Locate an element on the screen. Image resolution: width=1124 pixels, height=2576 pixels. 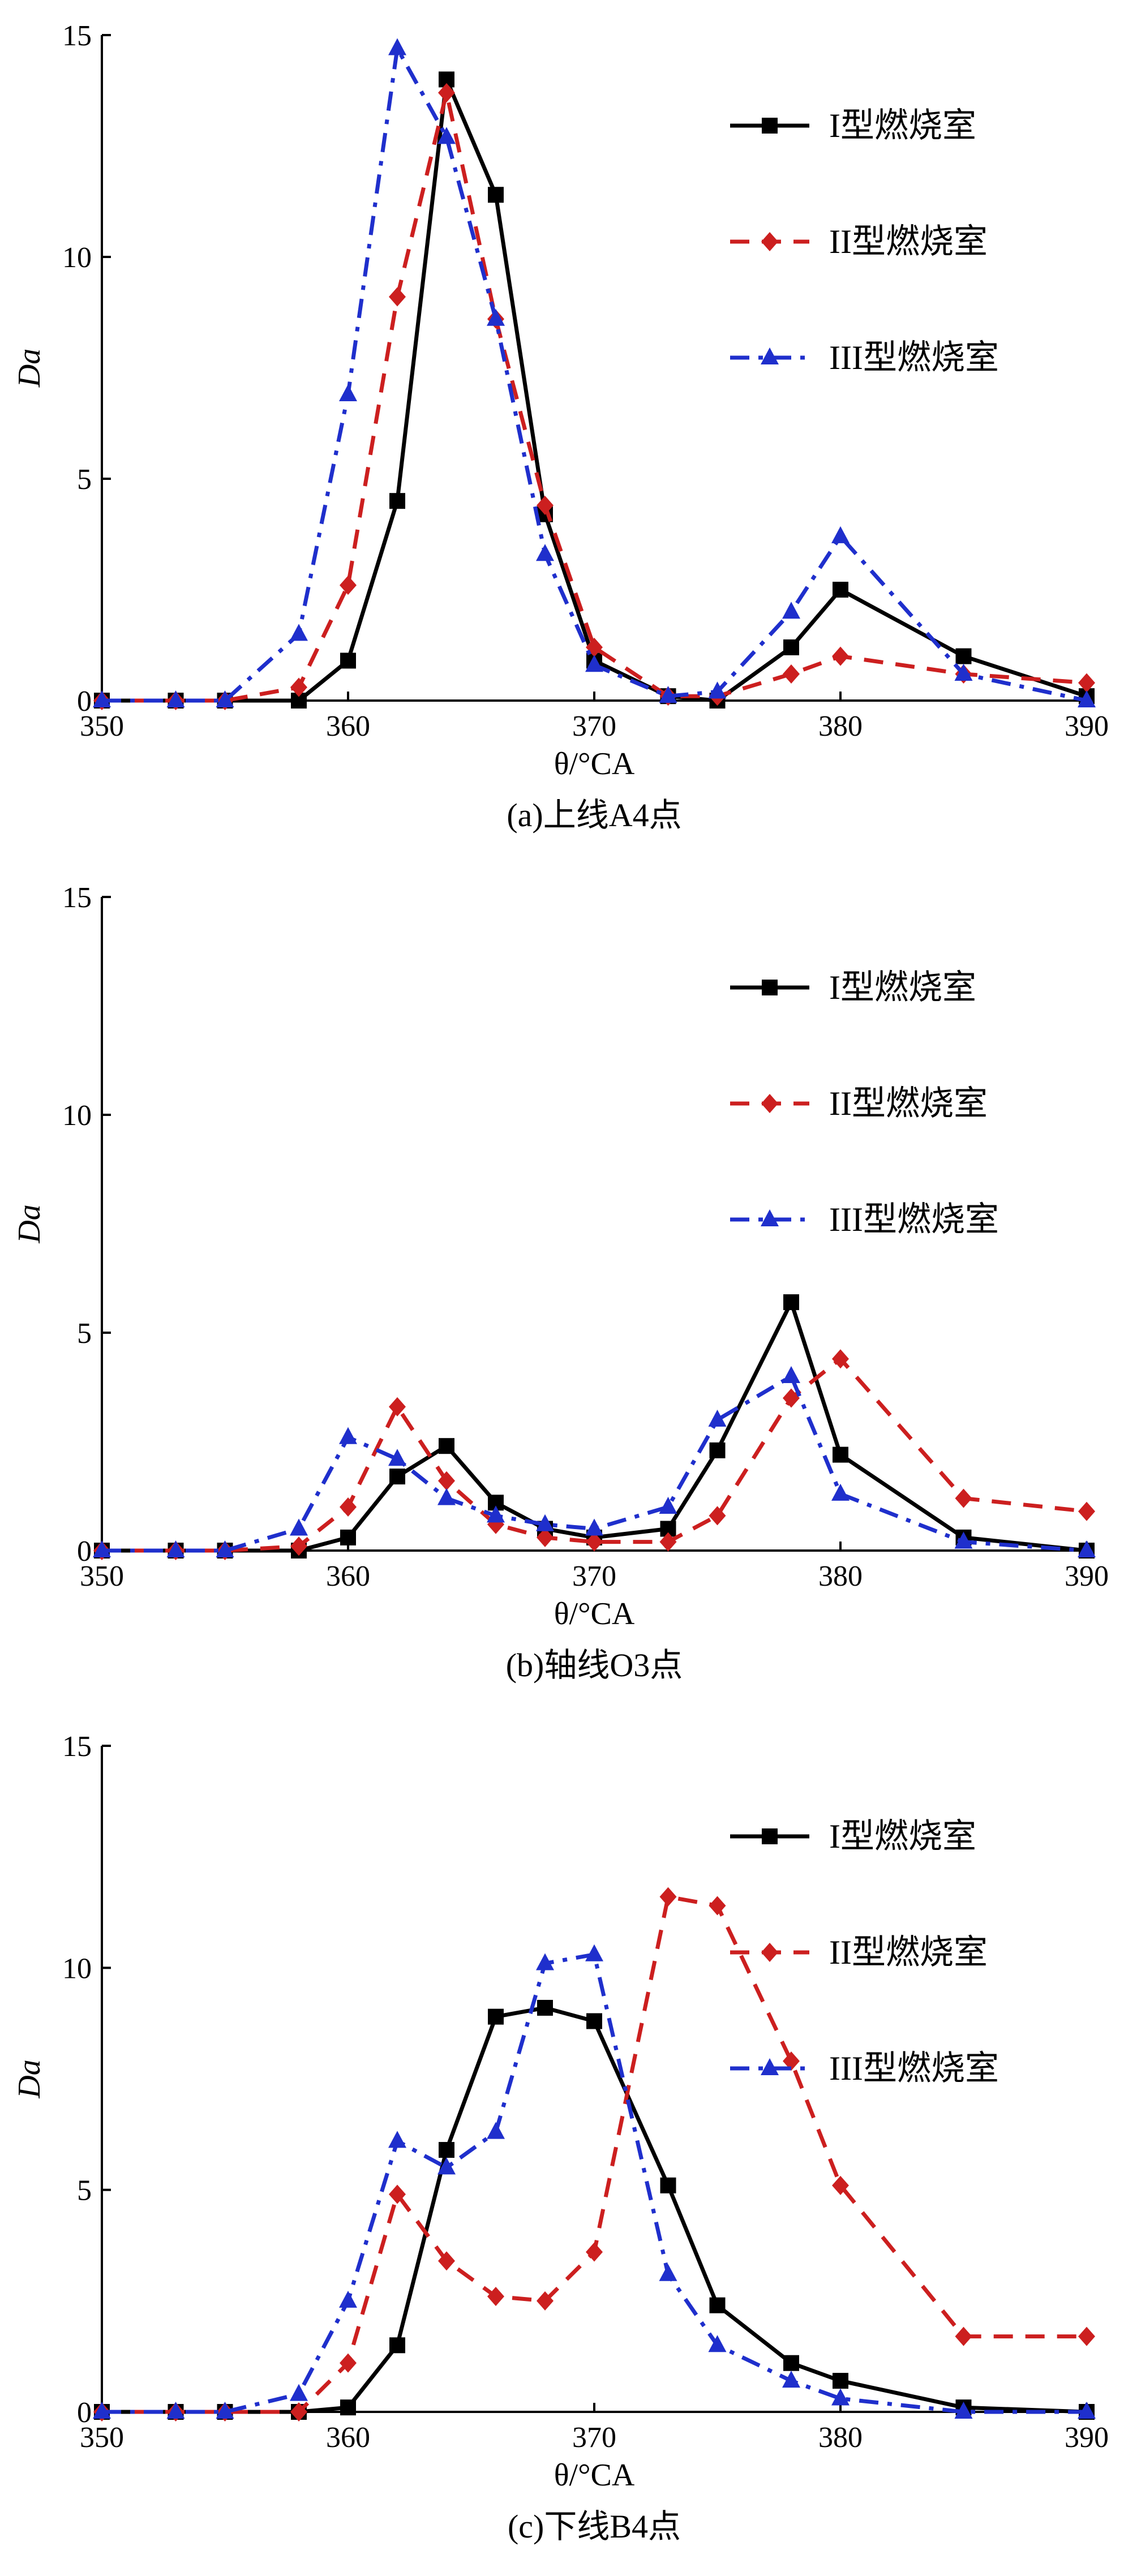
x-tick-label: 390 is located at coordinates (1087, 726).